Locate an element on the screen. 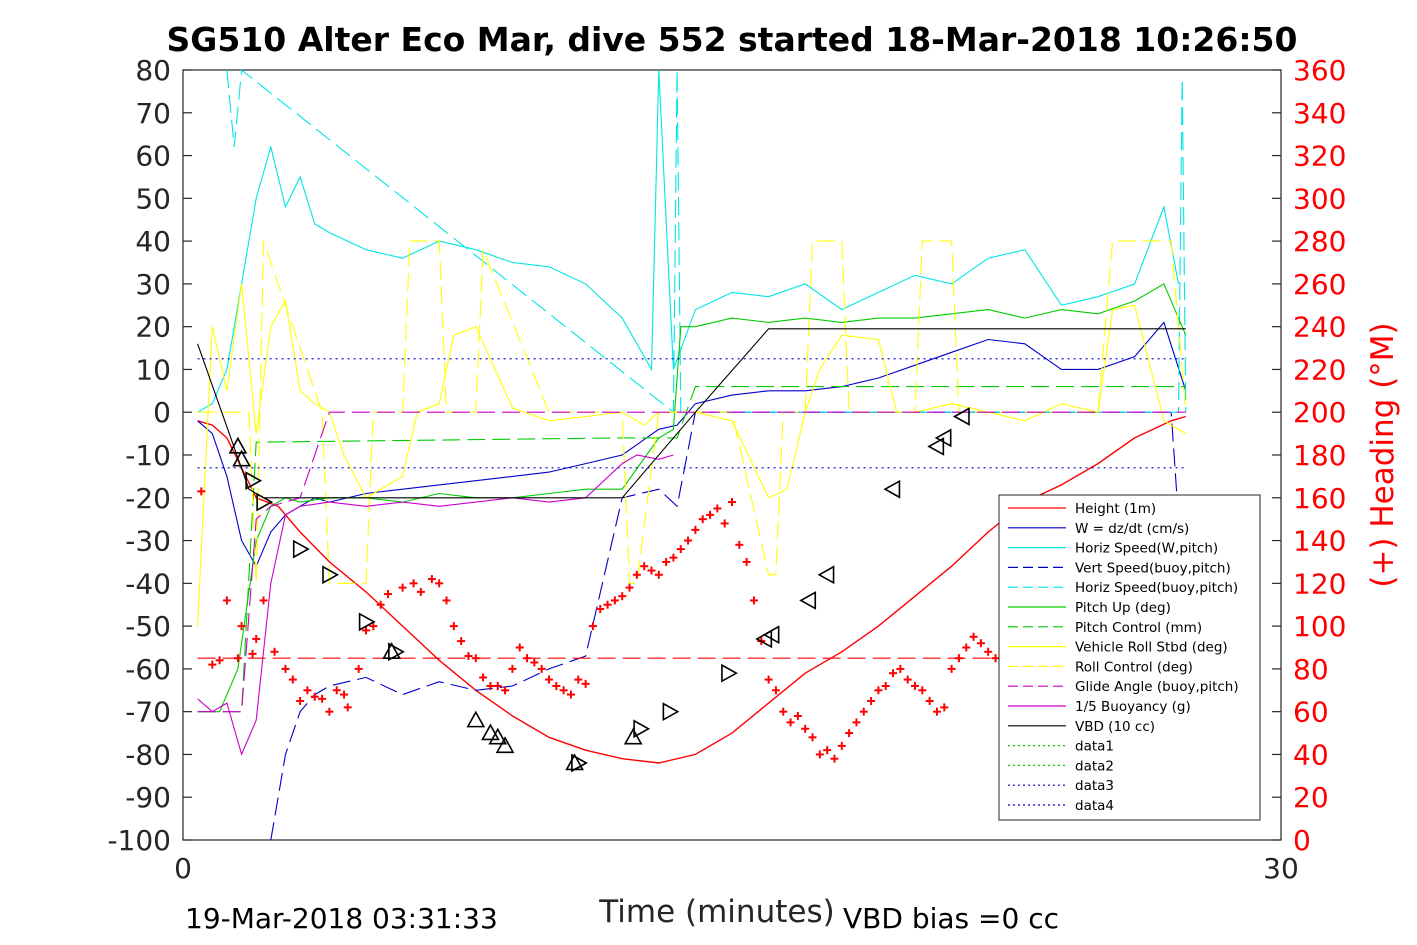 The width and height of the screenshot is (1417, 945). y-right-tick-label: 240 is located at coordinates (1319, 327).